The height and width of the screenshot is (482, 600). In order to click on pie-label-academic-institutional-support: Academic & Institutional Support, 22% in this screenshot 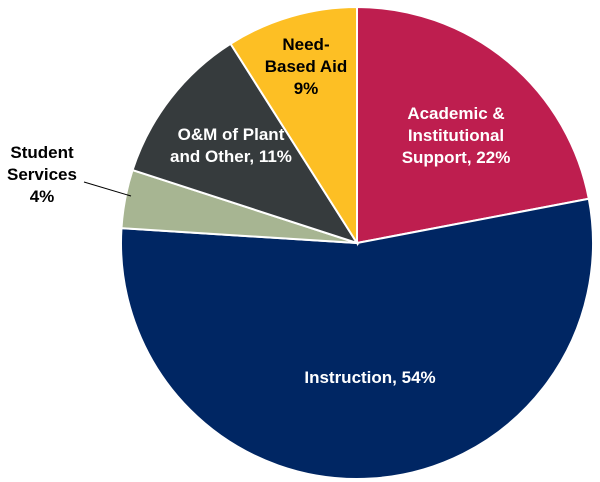, I will do `click(456, 135)`.